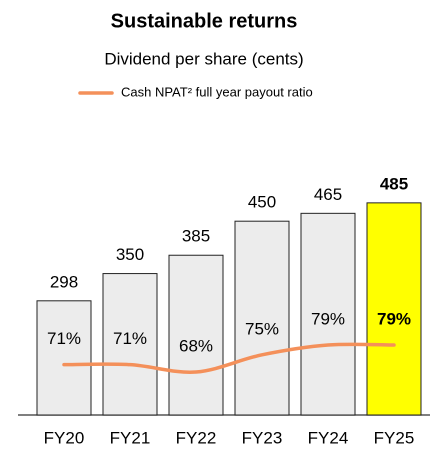 The image size is (448, 470). I want to click on chart-subtitle: Dividend per share (cents), so click(203, 58).